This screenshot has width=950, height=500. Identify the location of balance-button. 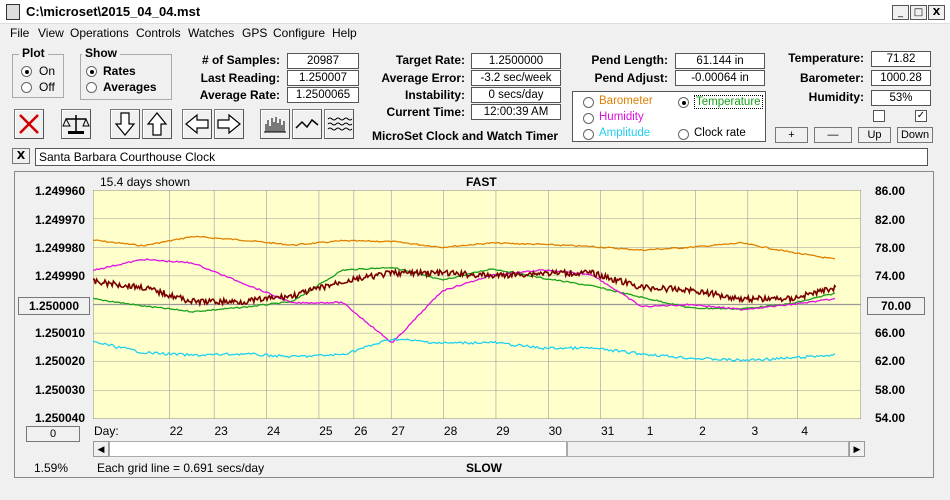
(76, 124).